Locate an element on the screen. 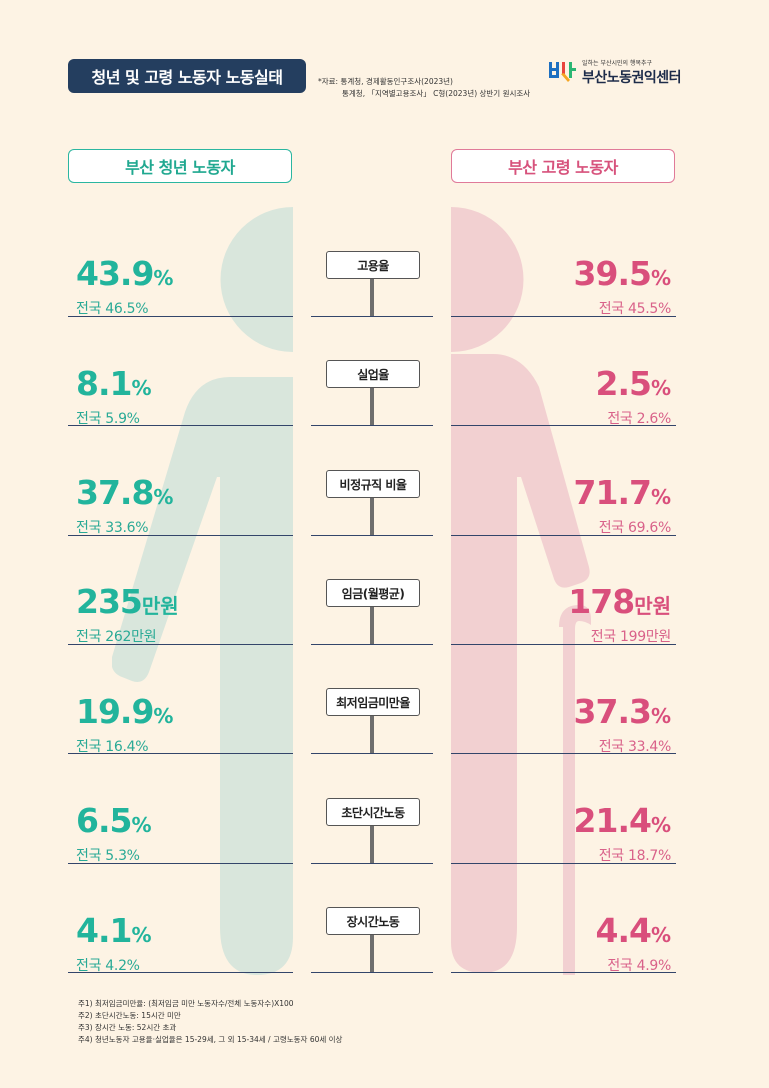 The height and width of the screenshot is (1088, 769). logo-name: 부산노동권익센터 is located at coordinates (632, 78).